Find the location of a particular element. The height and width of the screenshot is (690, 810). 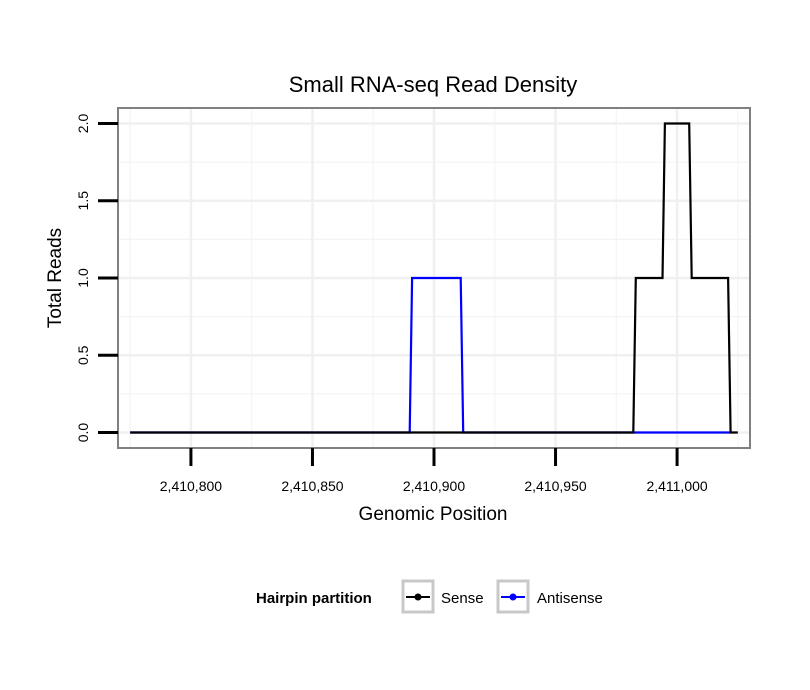

x-axis-label: Genomic Position is located at coordinates (433, 514).